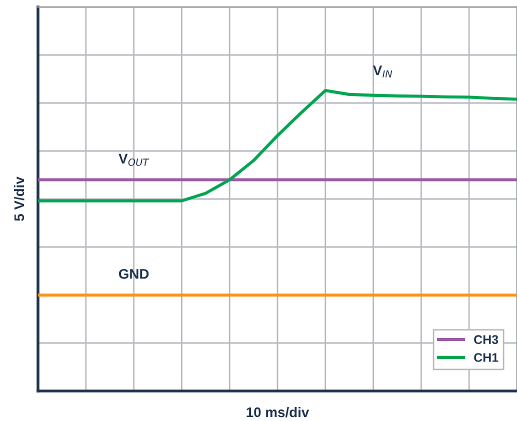 Image resolution: width=517 pixels, height=421 pixels. Describe the element at coordinates (19, 198) in the screenshot. I see `y-axis-title: 5 V/div` at that location.